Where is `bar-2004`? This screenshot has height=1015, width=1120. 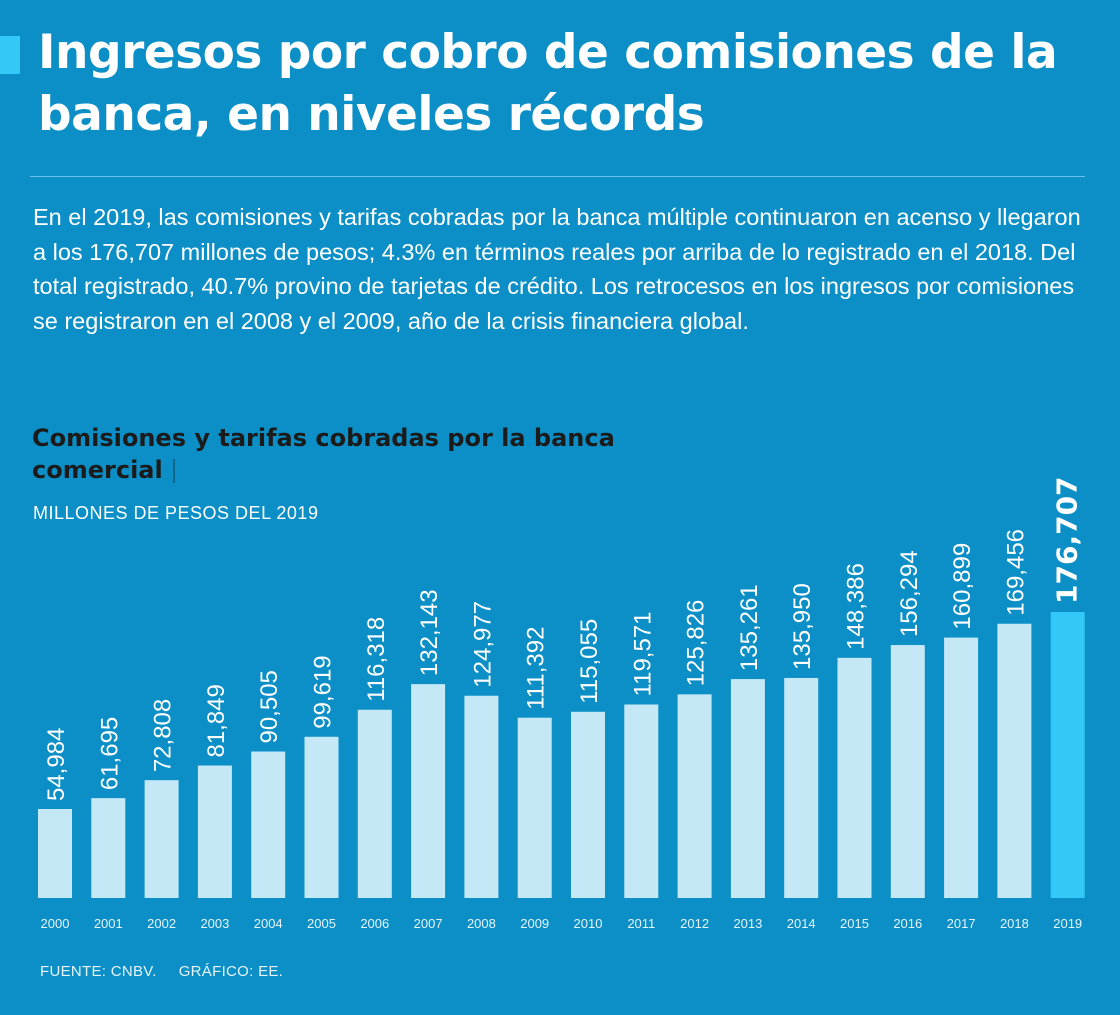
bar-2004 is located at coordinates (268, 824).